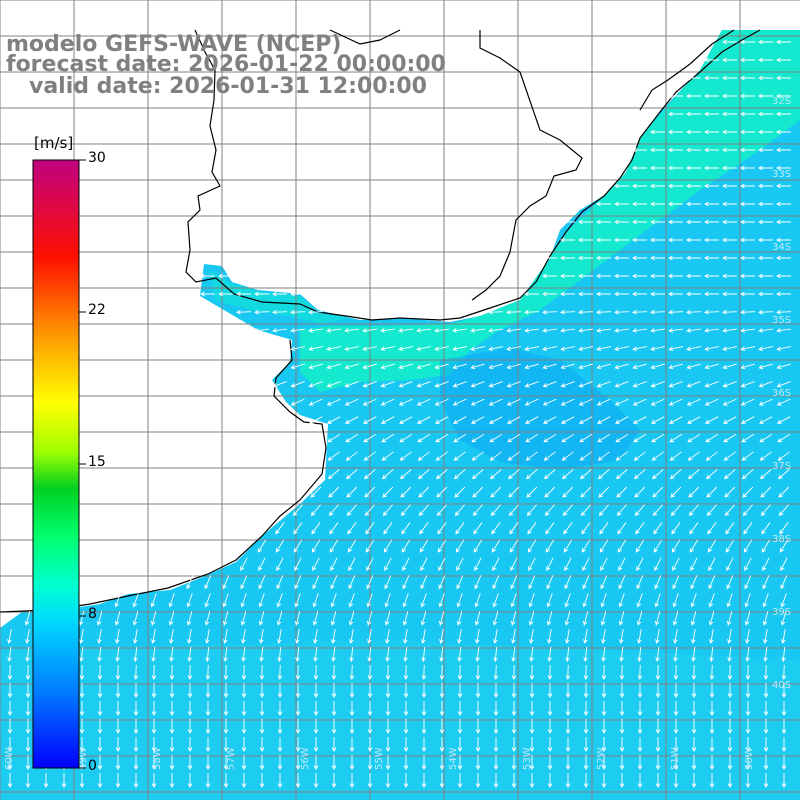  I want to click on lagoa-dos-patos-shore, so click(687, 70).